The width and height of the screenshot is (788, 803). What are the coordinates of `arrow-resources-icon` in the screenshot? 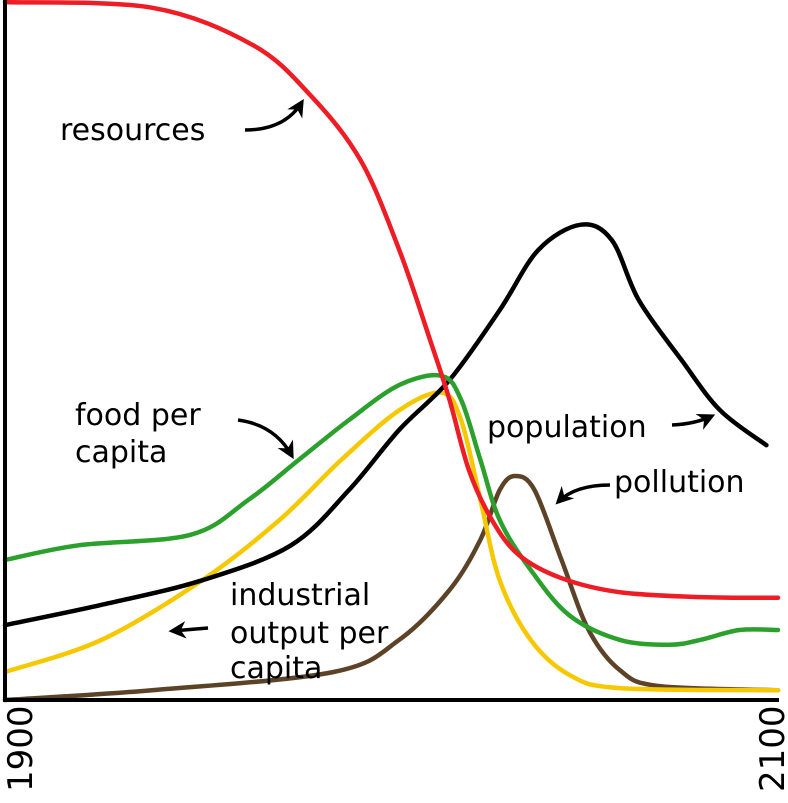 It's located at (274, 115).